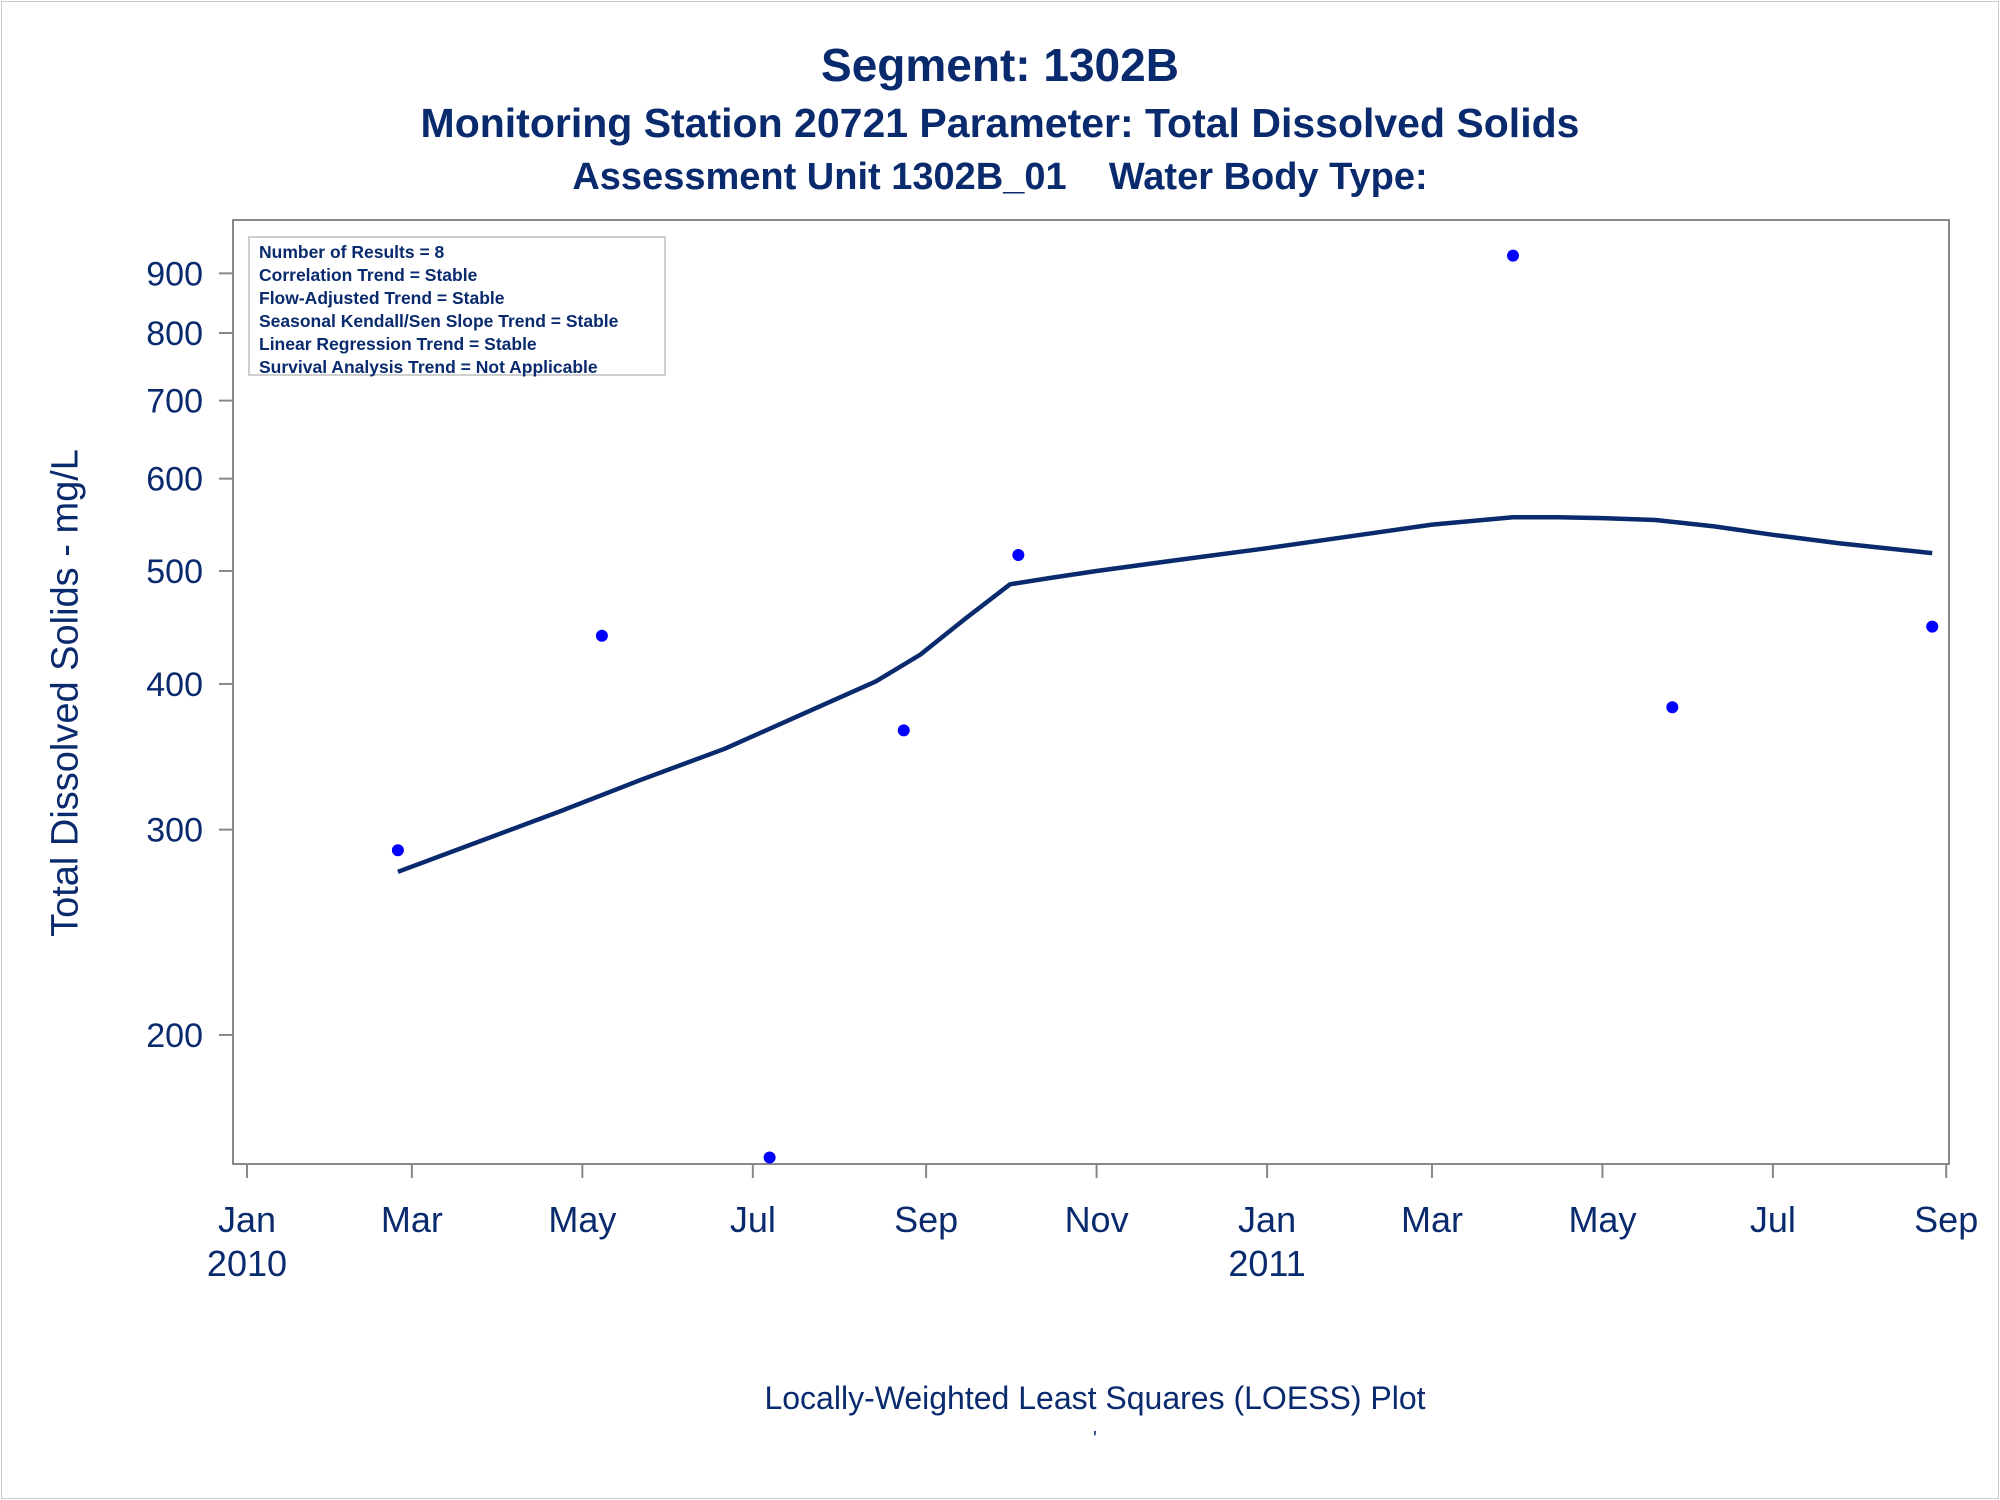 The width and height of the screenshot is (2000, 1500). I want to click on y-tick-label: 700, so click(174, 402).